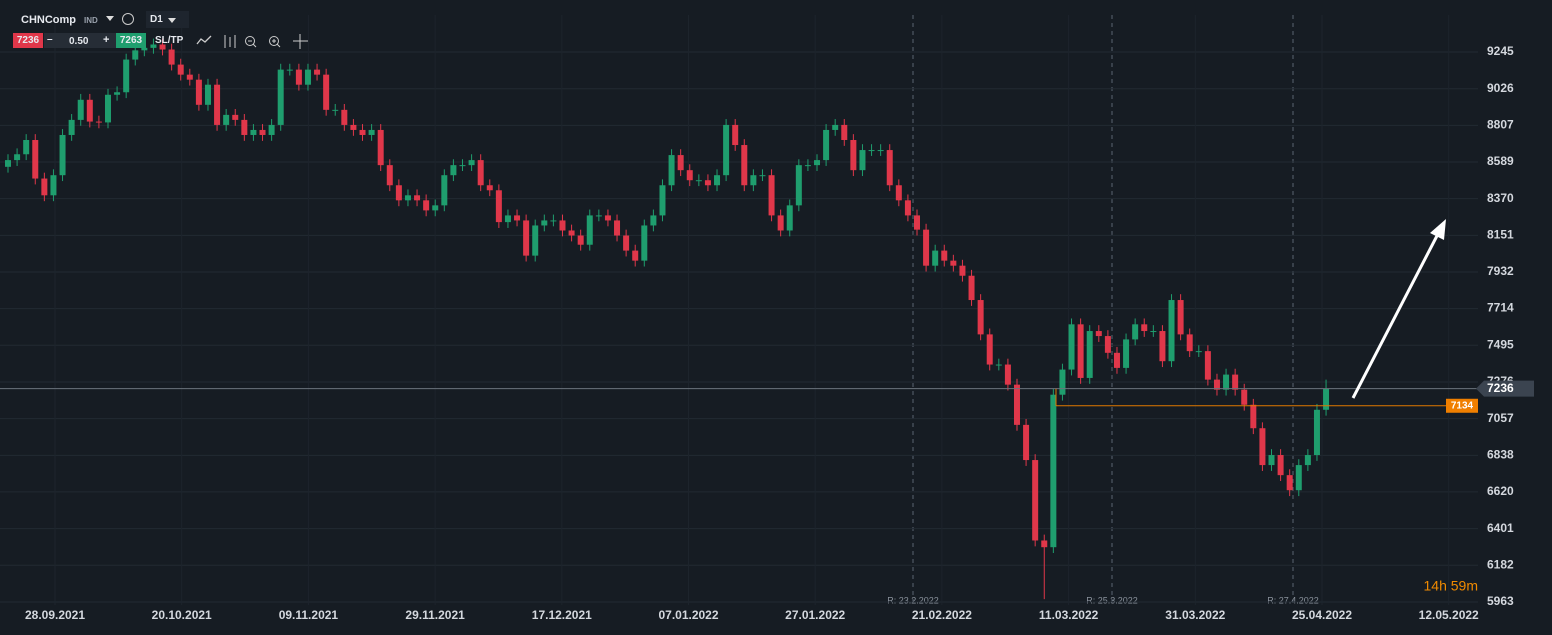 The height and width of the screenshot is (635, 1552). I want to click on x-tick-label: 09.11.2021, so click(309, 615).